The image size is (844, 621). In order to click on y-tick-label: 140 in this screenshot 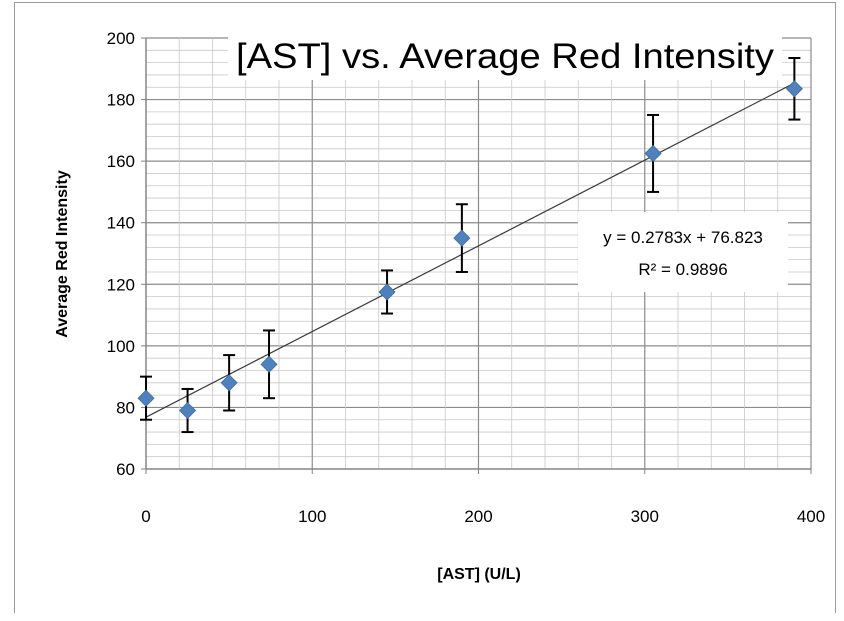, I will do `click(121, 223)`.